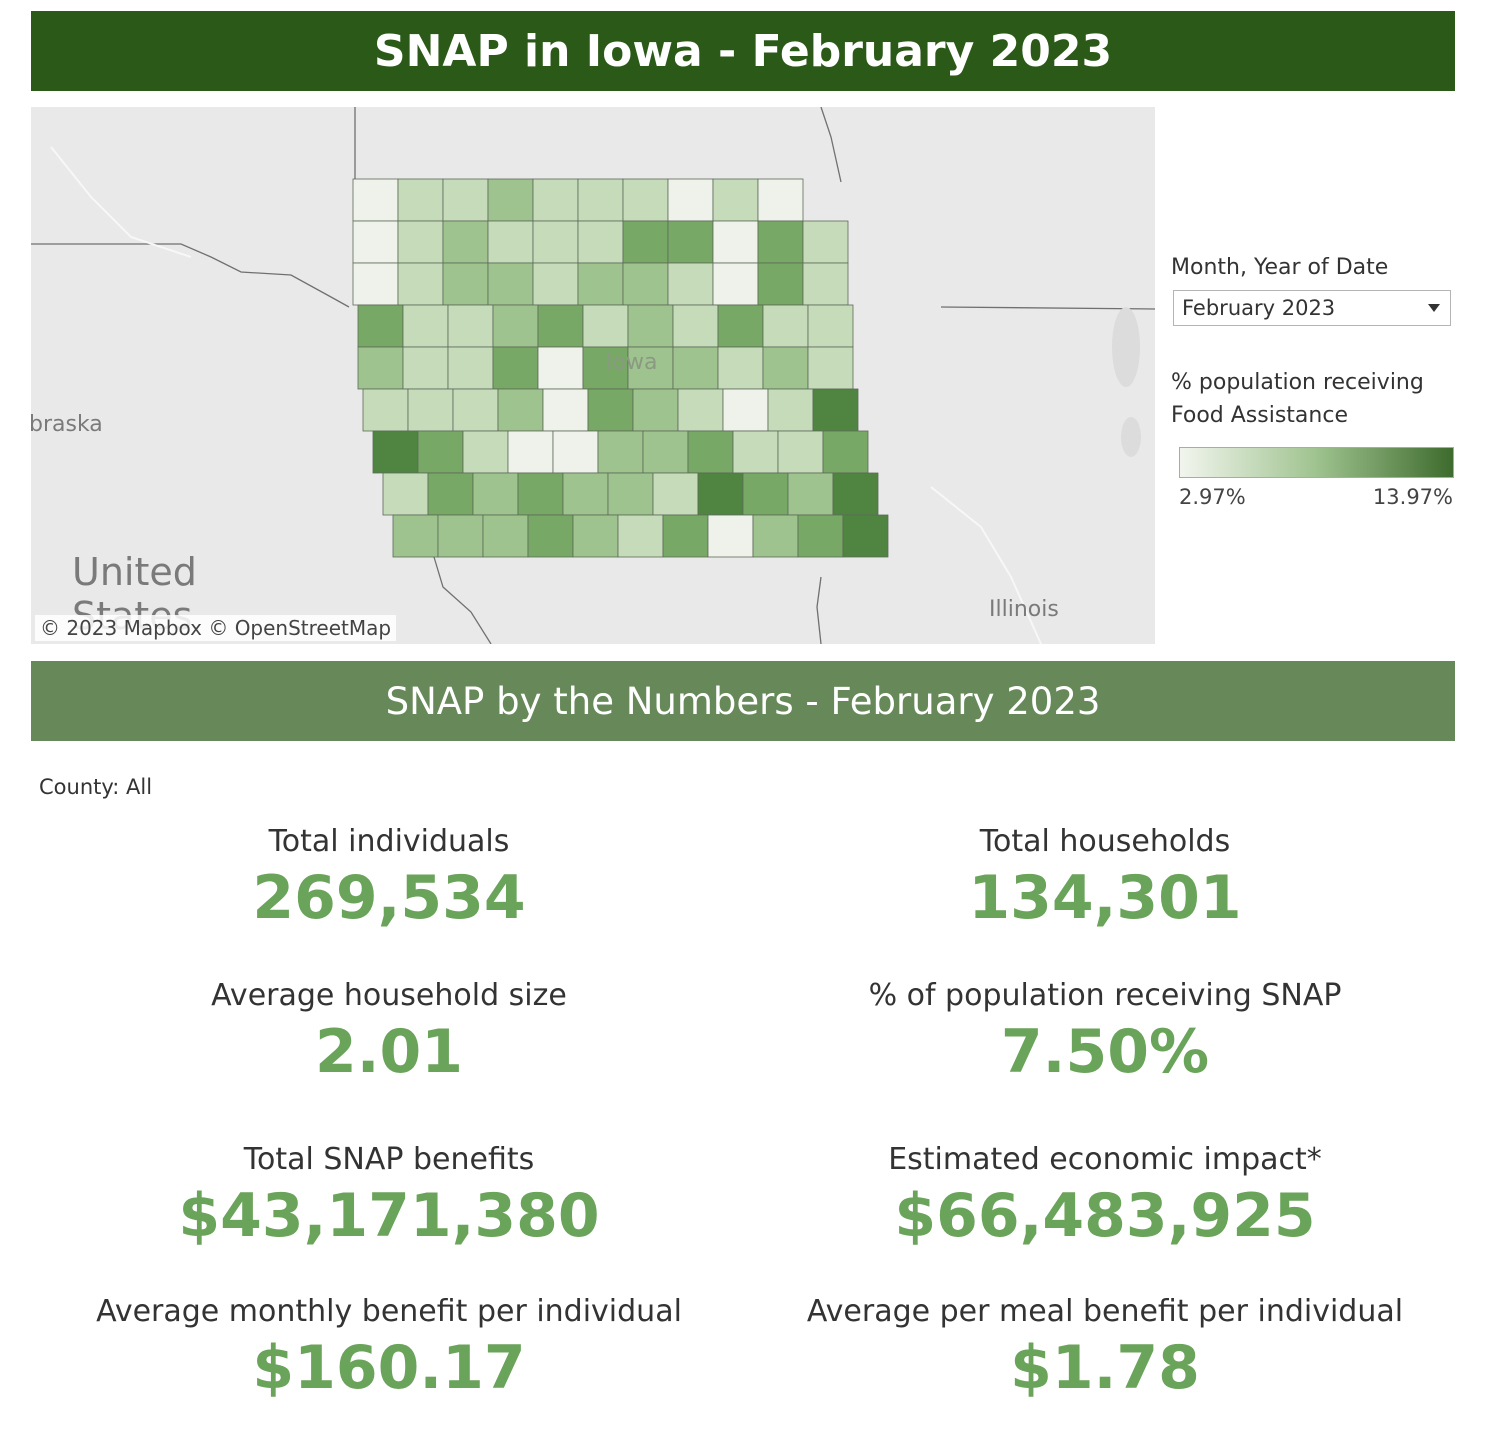  I want to click on map-attribution: © 2023 Mapbox © OpenStreetMap, so click(216, 628).